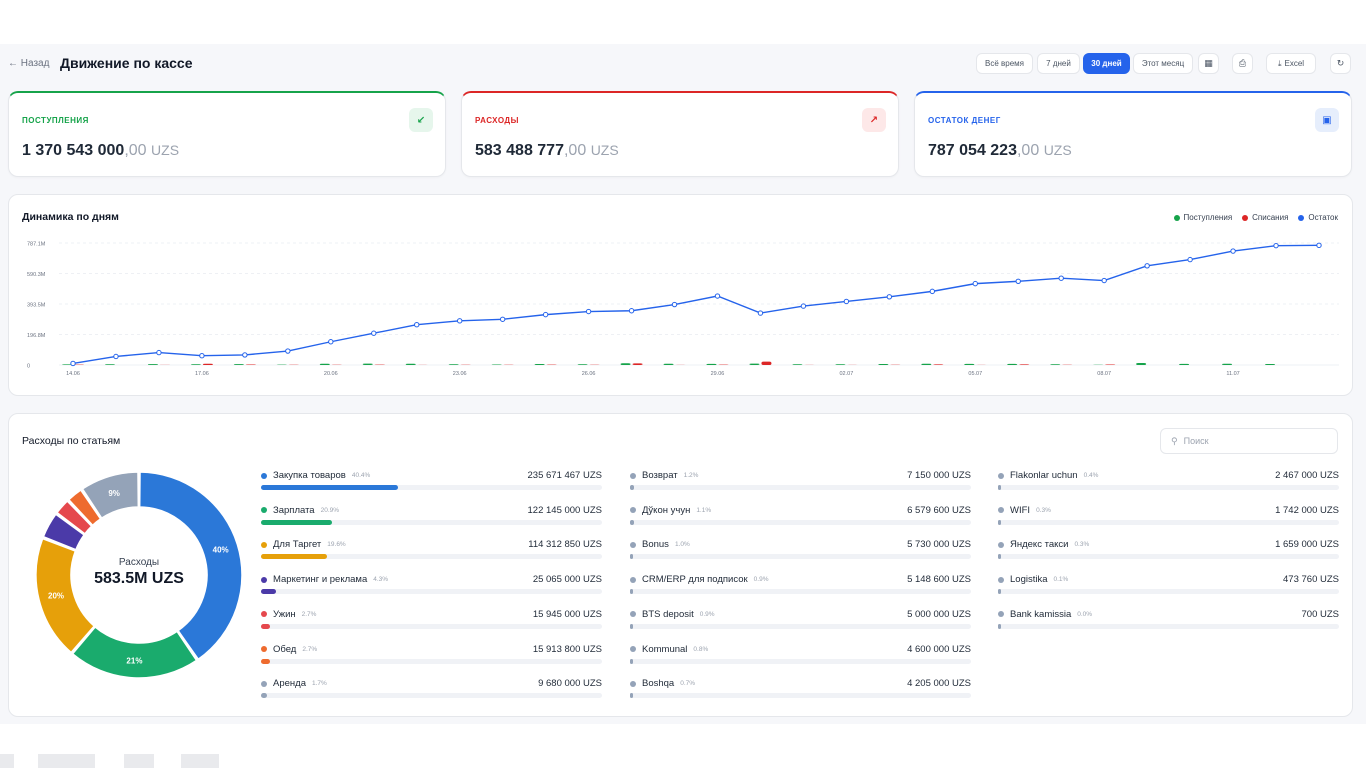 This screenshot has width=1366, height=768. What do you see at coordinates (431, 622) in the screenshot?
I see `expense-item: Ужин 2.7% 15 945 000 UZS` at bounding box center [431, 622].